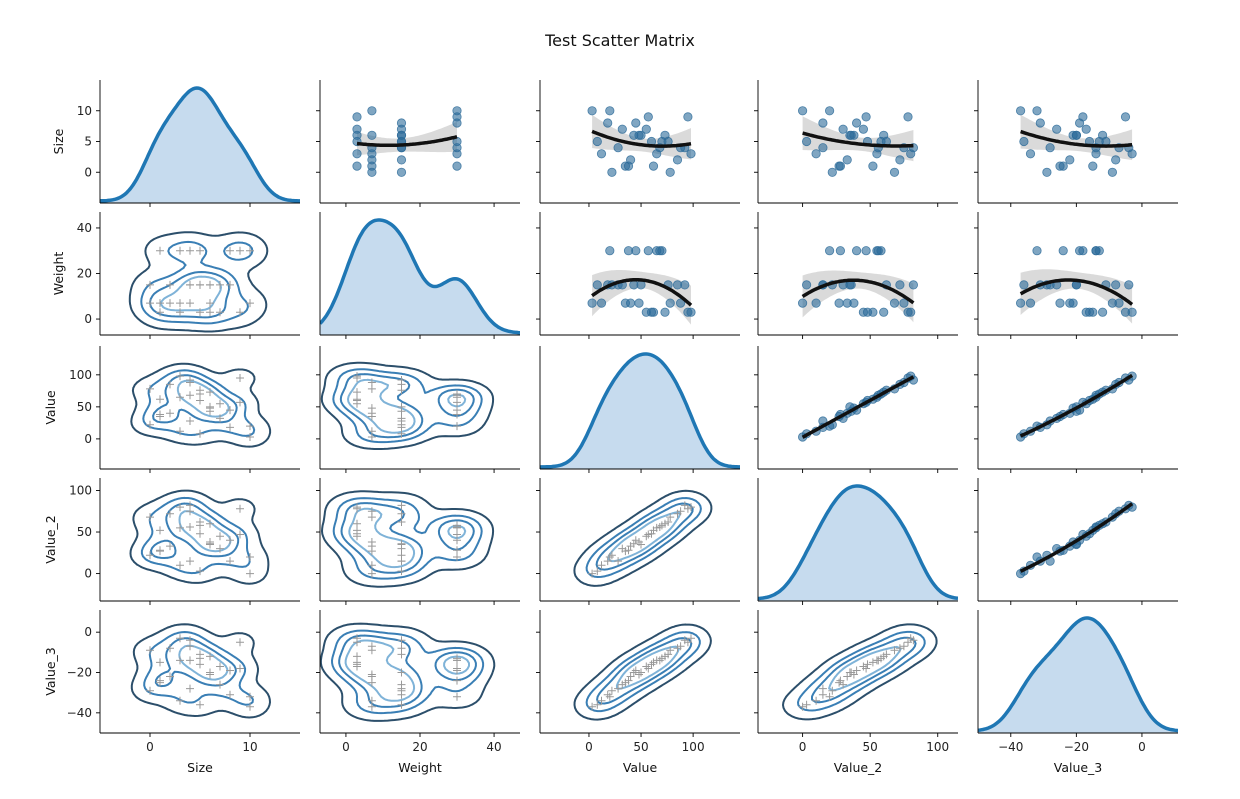 The height and width of the screenshot is (799, 1240). I want to click on panel-Value_3-vs-Weight, so click(408, 672).